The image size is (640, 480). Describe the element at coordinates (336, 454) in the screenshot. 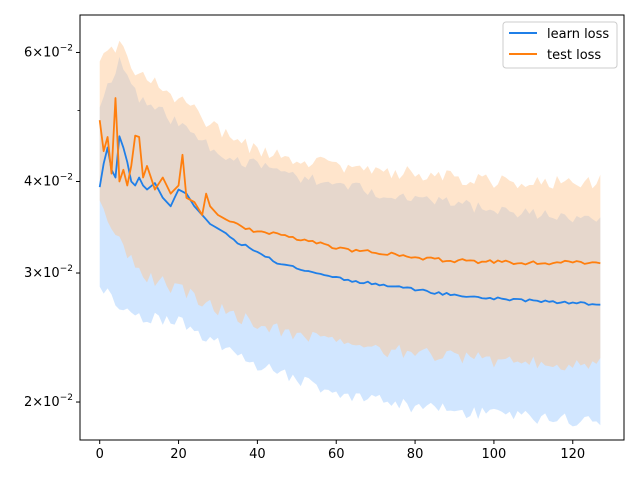

I see `x-tick-label: 60` at that location.